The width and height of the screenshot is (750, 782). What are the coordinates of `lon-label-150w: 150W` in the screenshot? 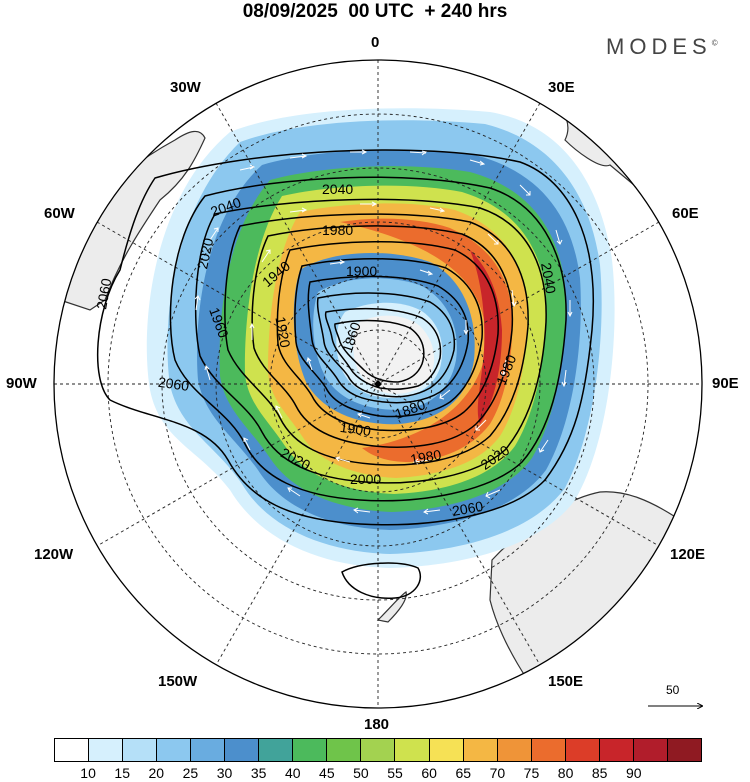 It's located at (178, 681).